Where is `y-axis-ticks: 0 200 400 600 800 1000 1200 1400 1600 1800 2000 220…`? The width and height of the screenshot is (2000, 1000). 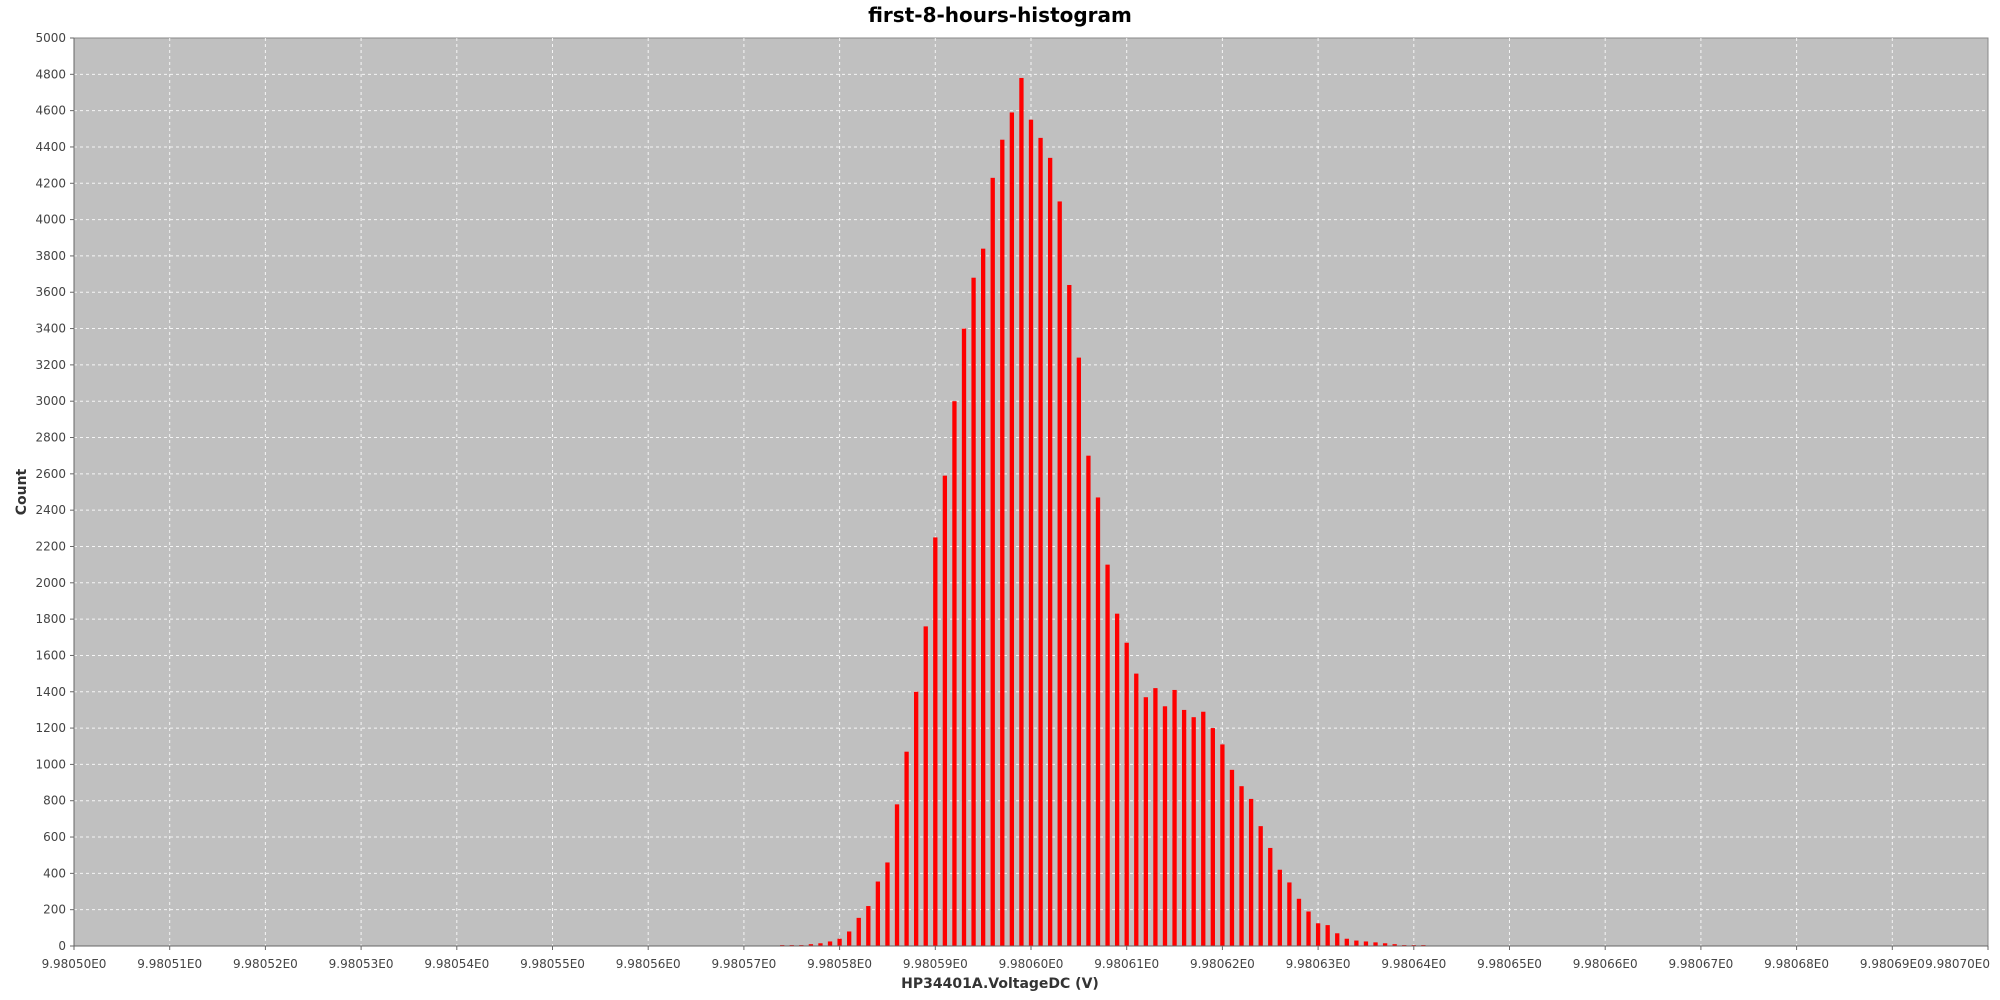 y-axis-ticks: 0 200 400 600 800 1000 1200 1400 1600 1800 2000 220… is located at coordinates (54, 492).